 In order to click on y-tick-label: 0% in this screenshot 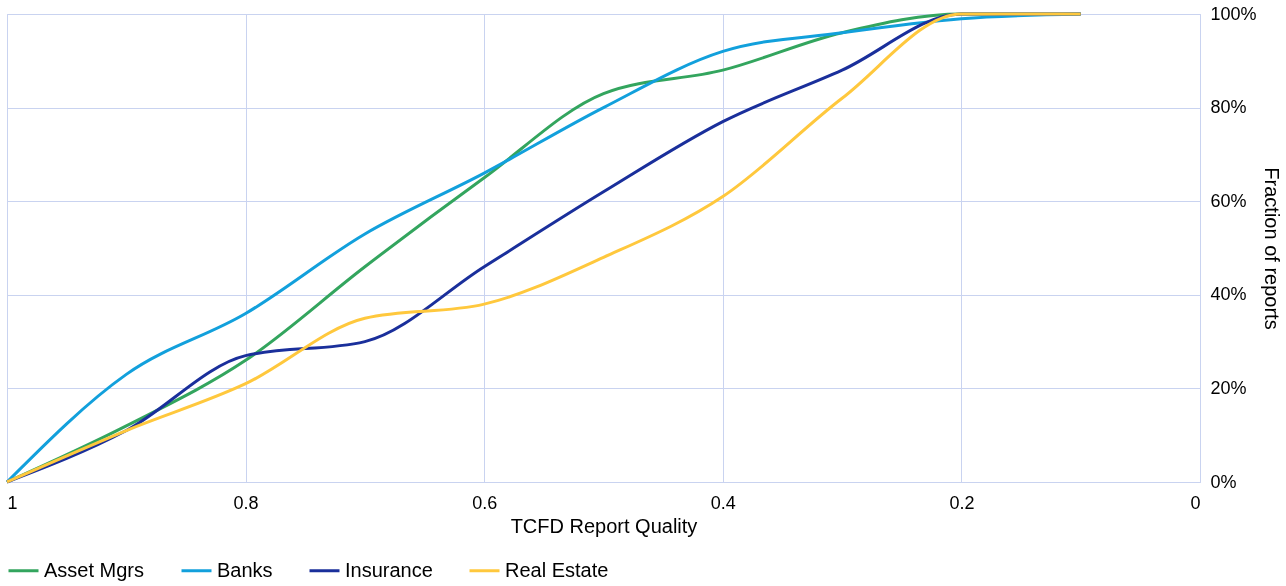, I will do `click(1223, 481)`.